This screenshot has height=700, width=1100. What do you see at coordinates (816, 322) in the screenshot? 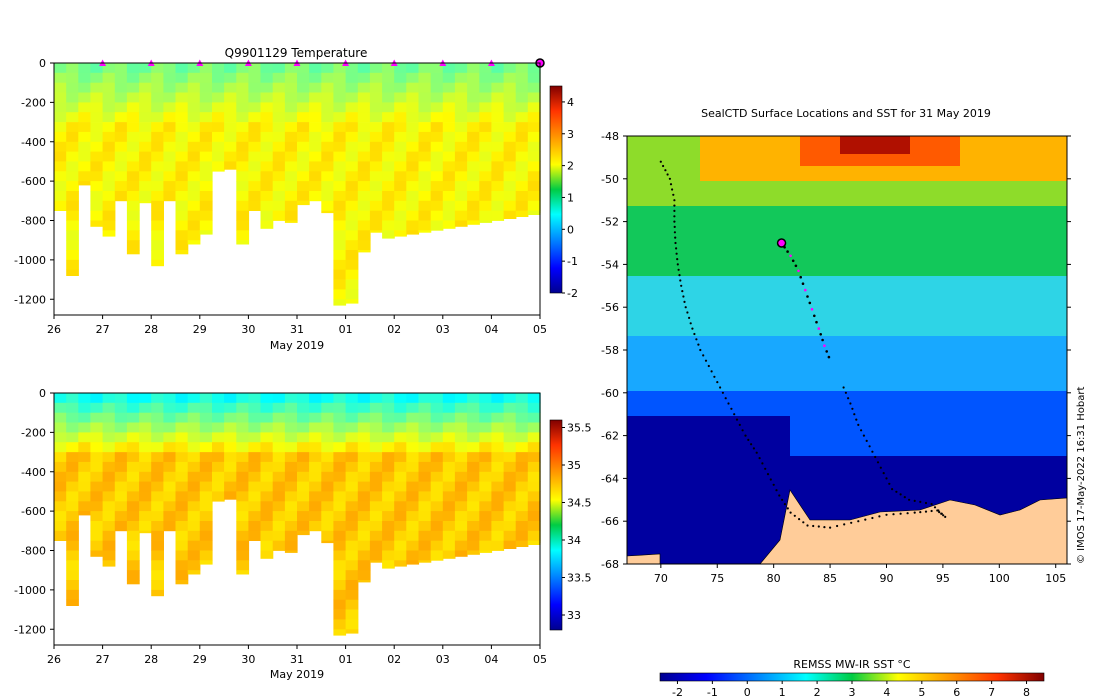
I see `recent-track-point` at bounding box center [816, 322].